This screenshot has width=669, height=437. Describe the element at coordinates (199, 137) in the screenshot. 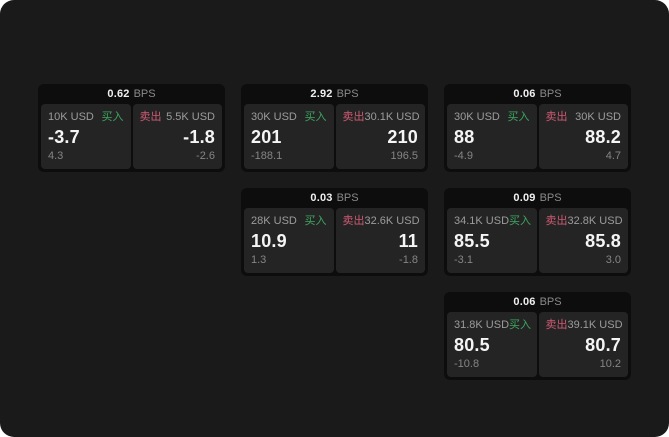

I see `sell-price: -1.8` at that location.